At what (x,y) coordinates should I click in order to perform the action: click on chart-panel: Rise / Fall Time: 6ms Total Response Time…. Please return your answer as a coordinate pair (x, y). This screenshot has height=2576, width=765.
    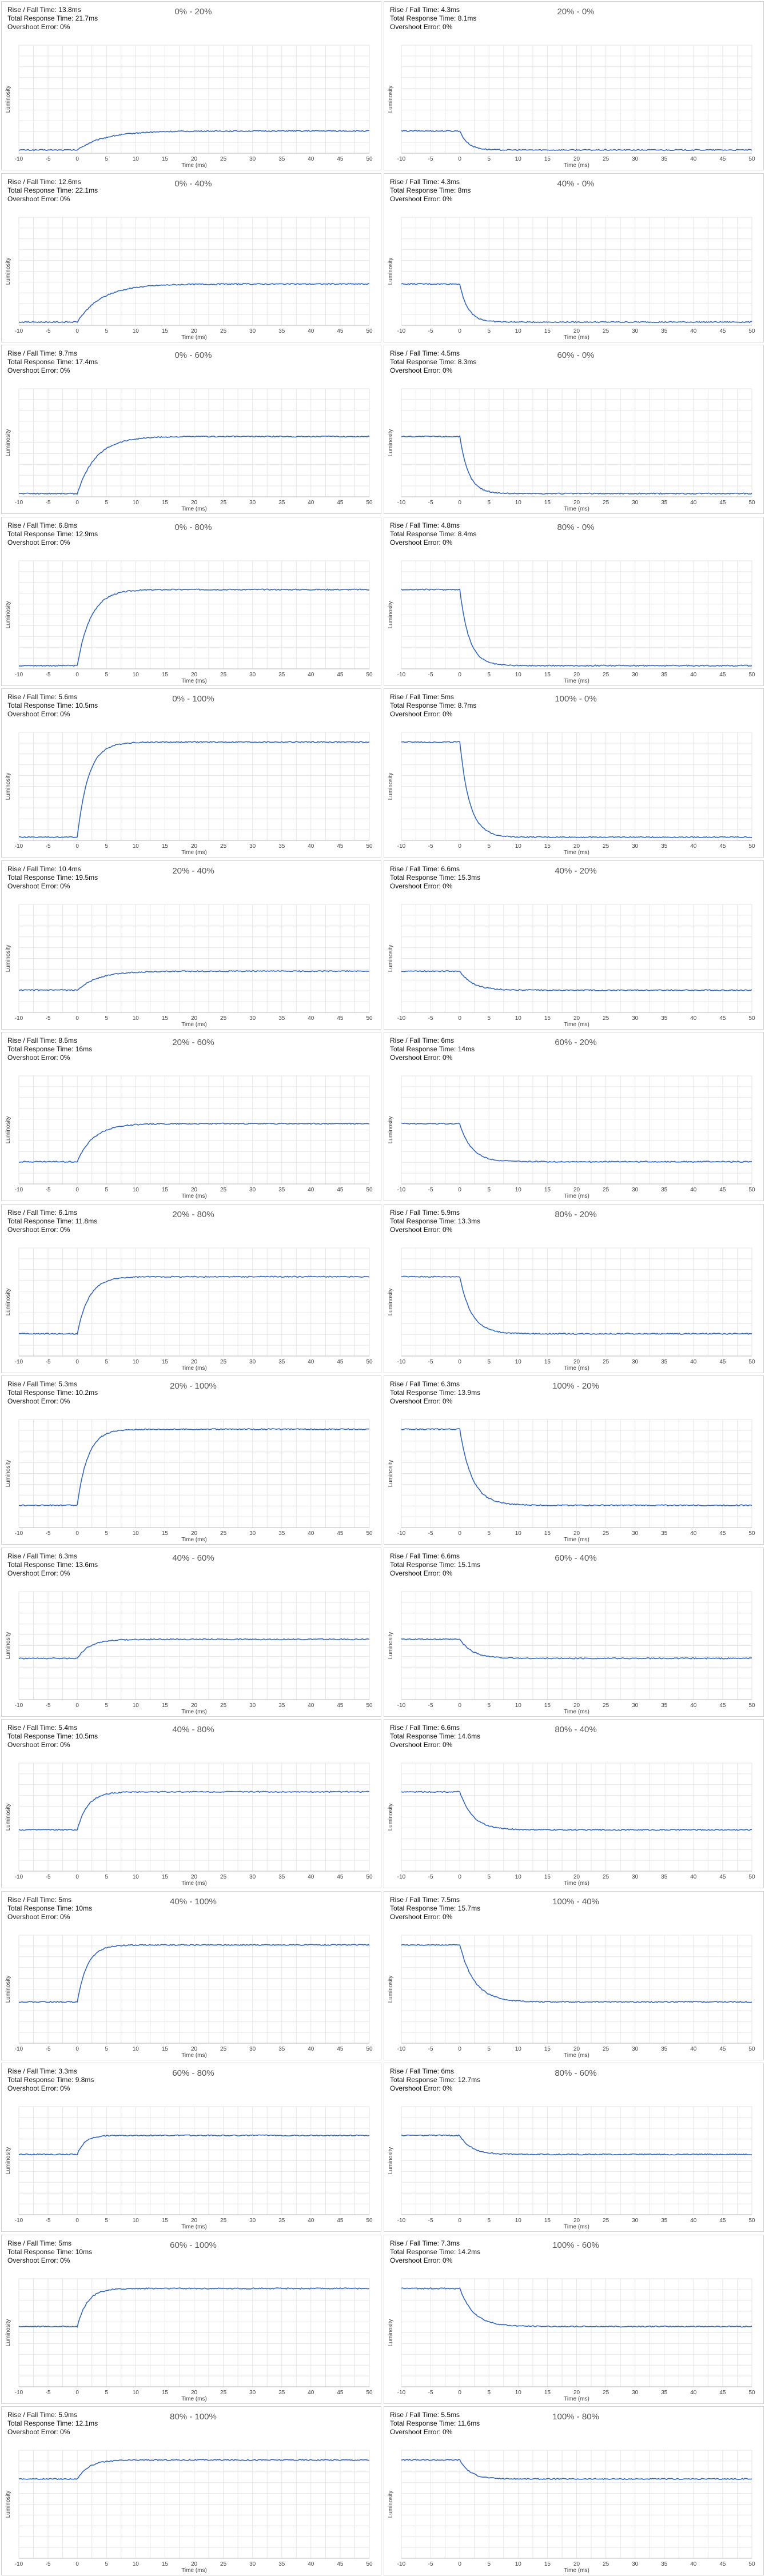
    Looking at the image, I should click on (574, 1116).